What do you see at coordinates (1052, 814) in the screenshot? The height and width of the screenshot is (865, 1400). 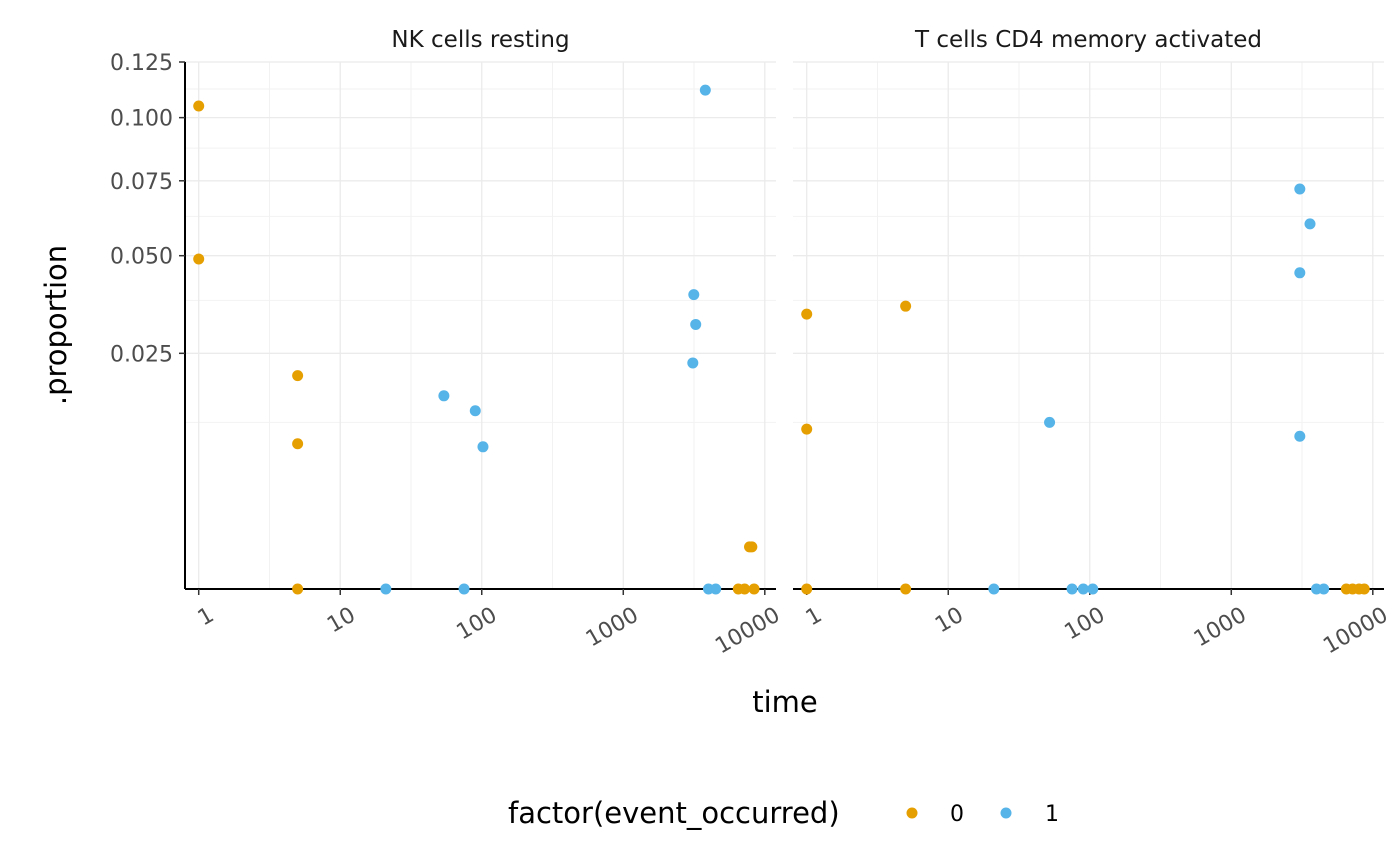 I see `legend-item-label: 1` at bounding box center [1052, 814].